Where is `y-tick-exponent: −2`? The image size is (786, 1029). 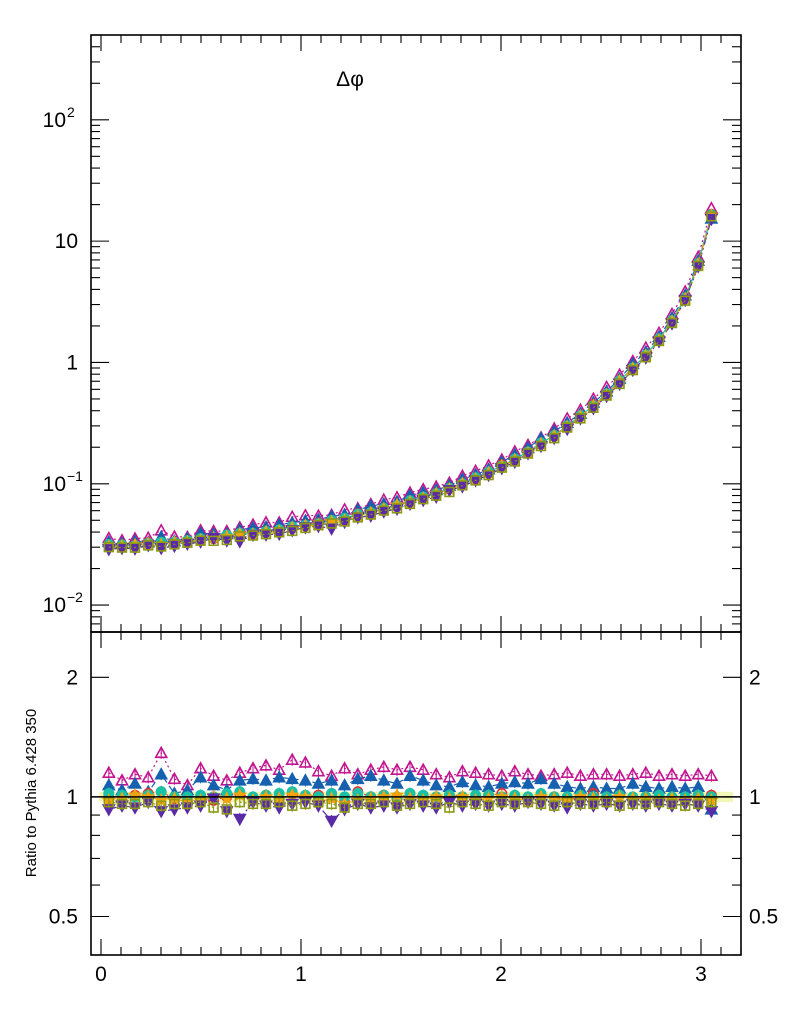
y-tick-exponent: −2 is located at coordinates (75, 597).